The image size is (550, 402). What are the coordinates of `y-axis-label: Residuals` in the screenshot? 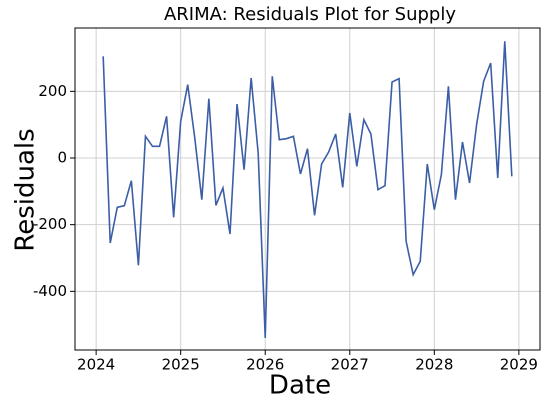 It's located at (26, 189).